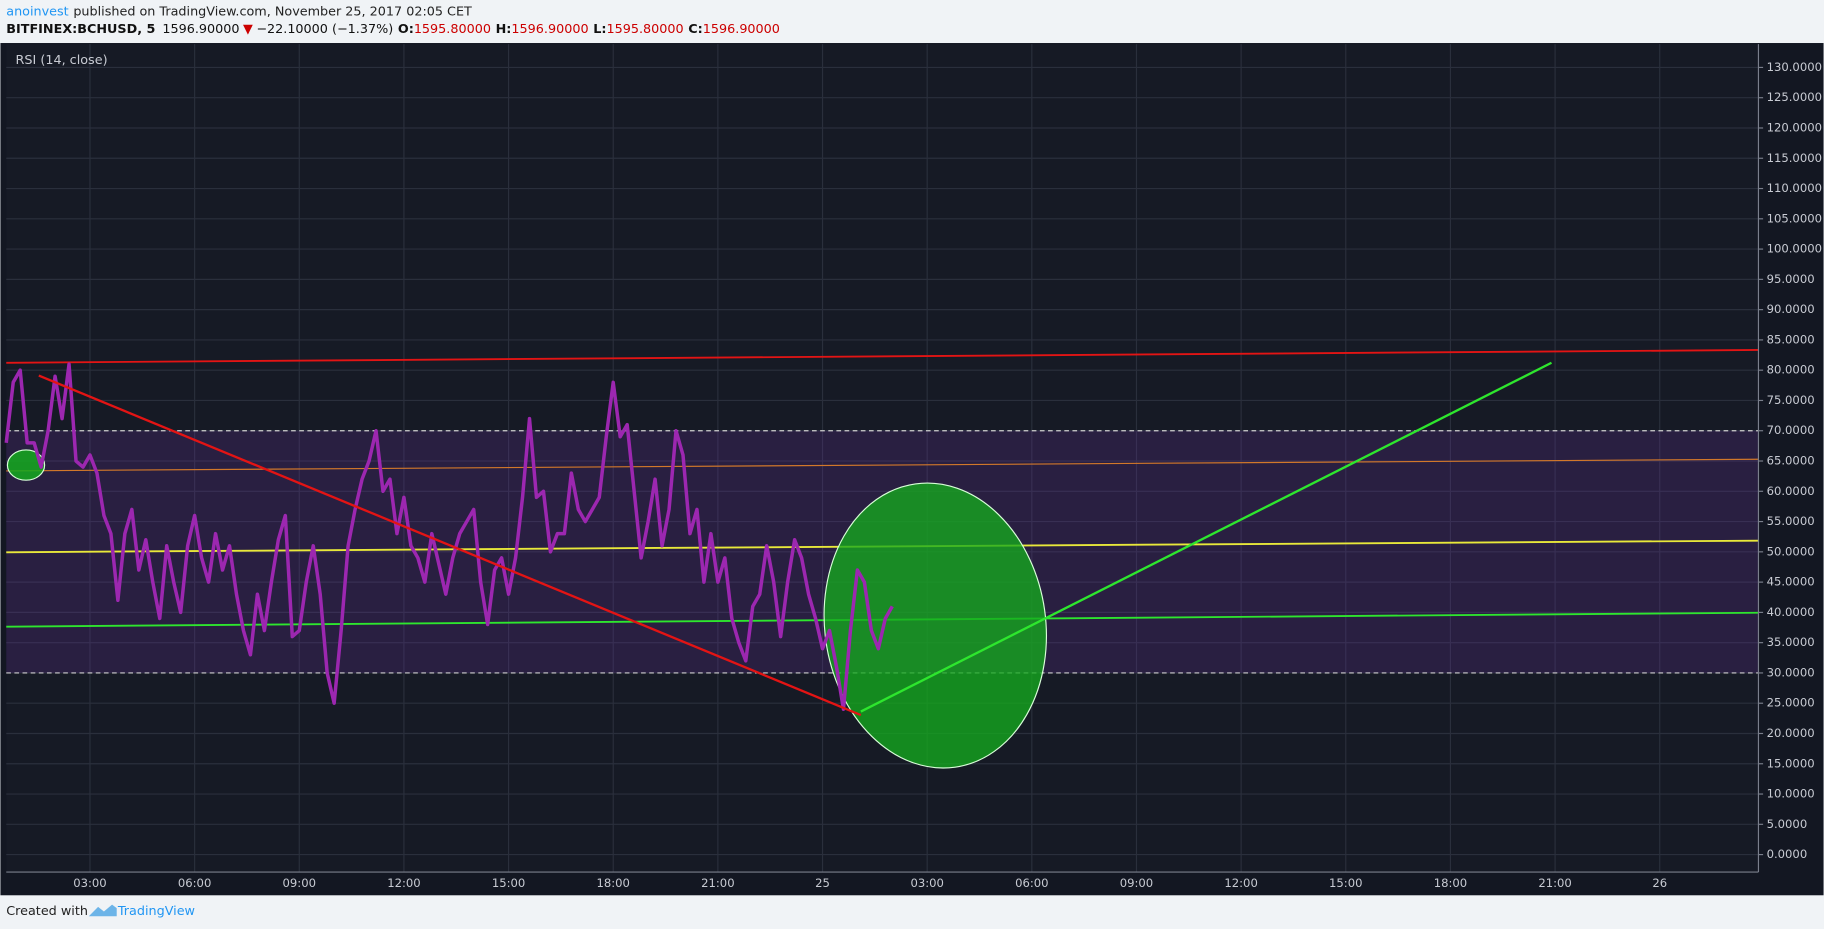 The width and height of the screenshot is (1824, 929). I want to click on low-label: L:, so click(599, 29).